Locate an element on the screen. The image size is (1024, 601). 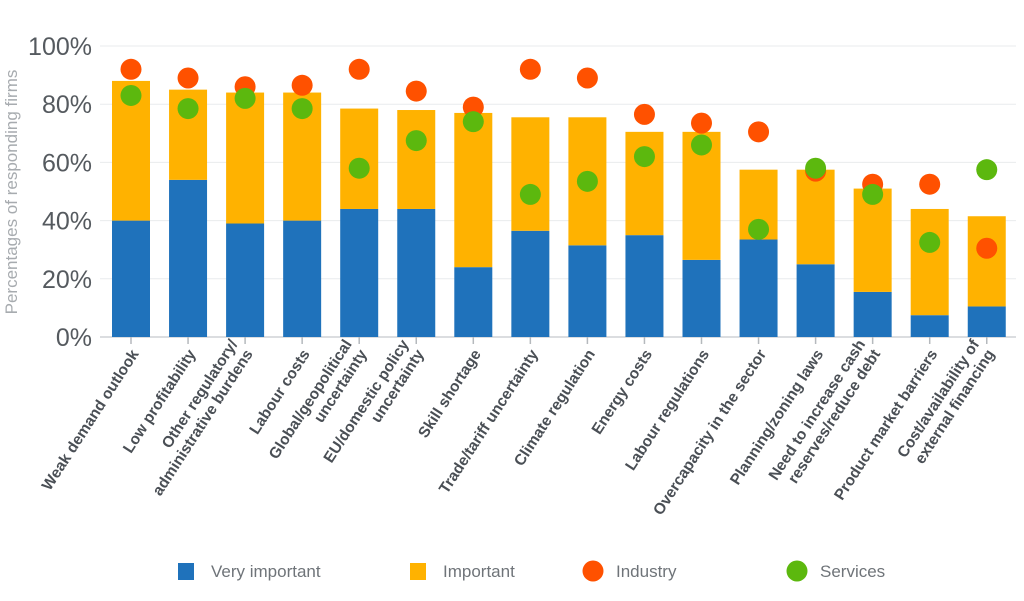
x-tick-label: Overcapacity in the sector is located at coordinates (710, 433).